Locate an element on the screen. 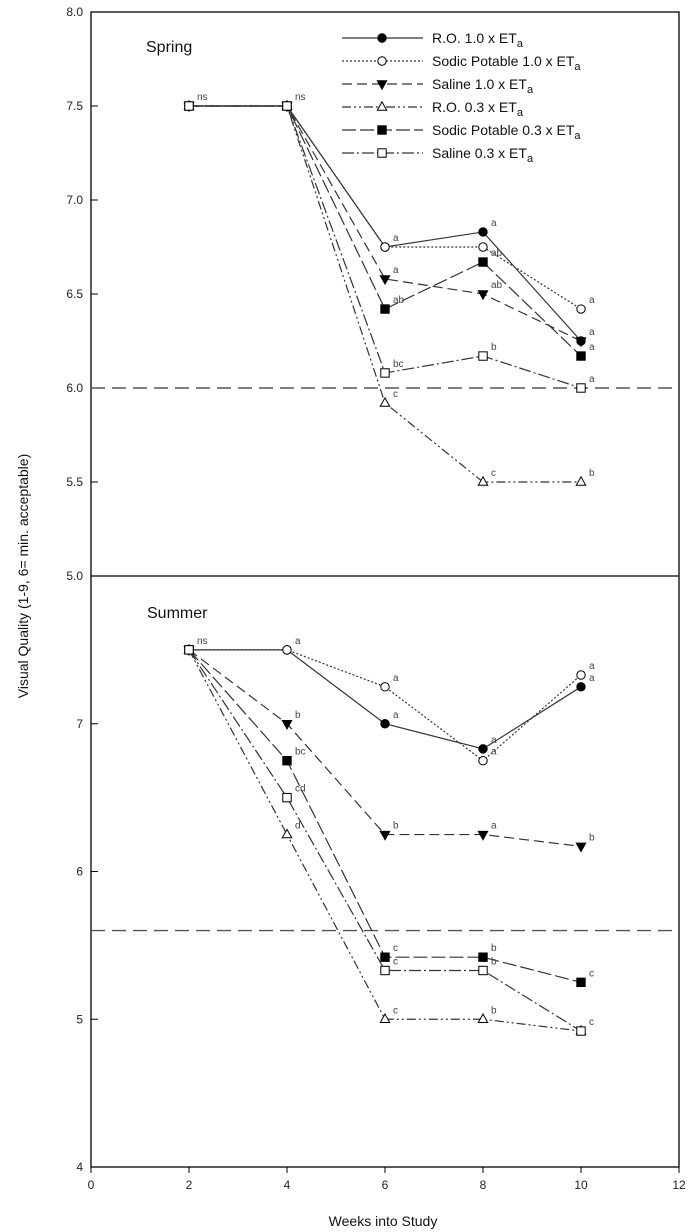 Image resolution: width=688 pixels, height=1232 pixels. spring-y-tick-label: 7.0 is located at coordinates (74, 200).